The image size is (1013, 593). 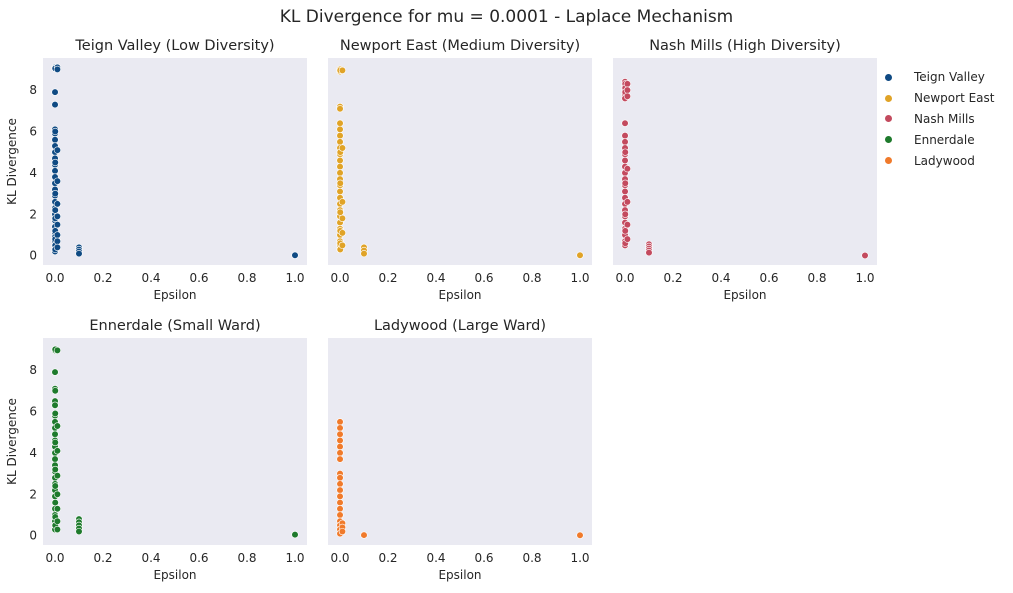 What do you see at coordinates (720, 278) in the screenshot?
I see `x-tick-label: 0.4` at bounding box center [720, 278].